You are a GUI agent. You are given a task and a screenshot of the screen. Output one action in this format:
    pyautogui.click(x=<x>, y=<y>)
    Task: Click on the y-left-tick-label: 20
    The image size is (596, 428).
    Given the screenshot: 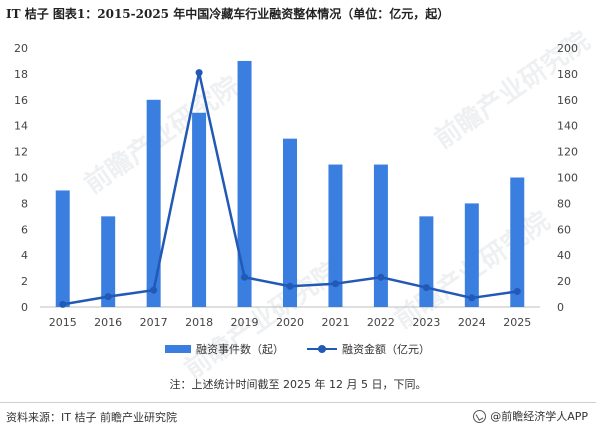 What is the action you would take?
    pyautogui.click(x=21, y=48)
    